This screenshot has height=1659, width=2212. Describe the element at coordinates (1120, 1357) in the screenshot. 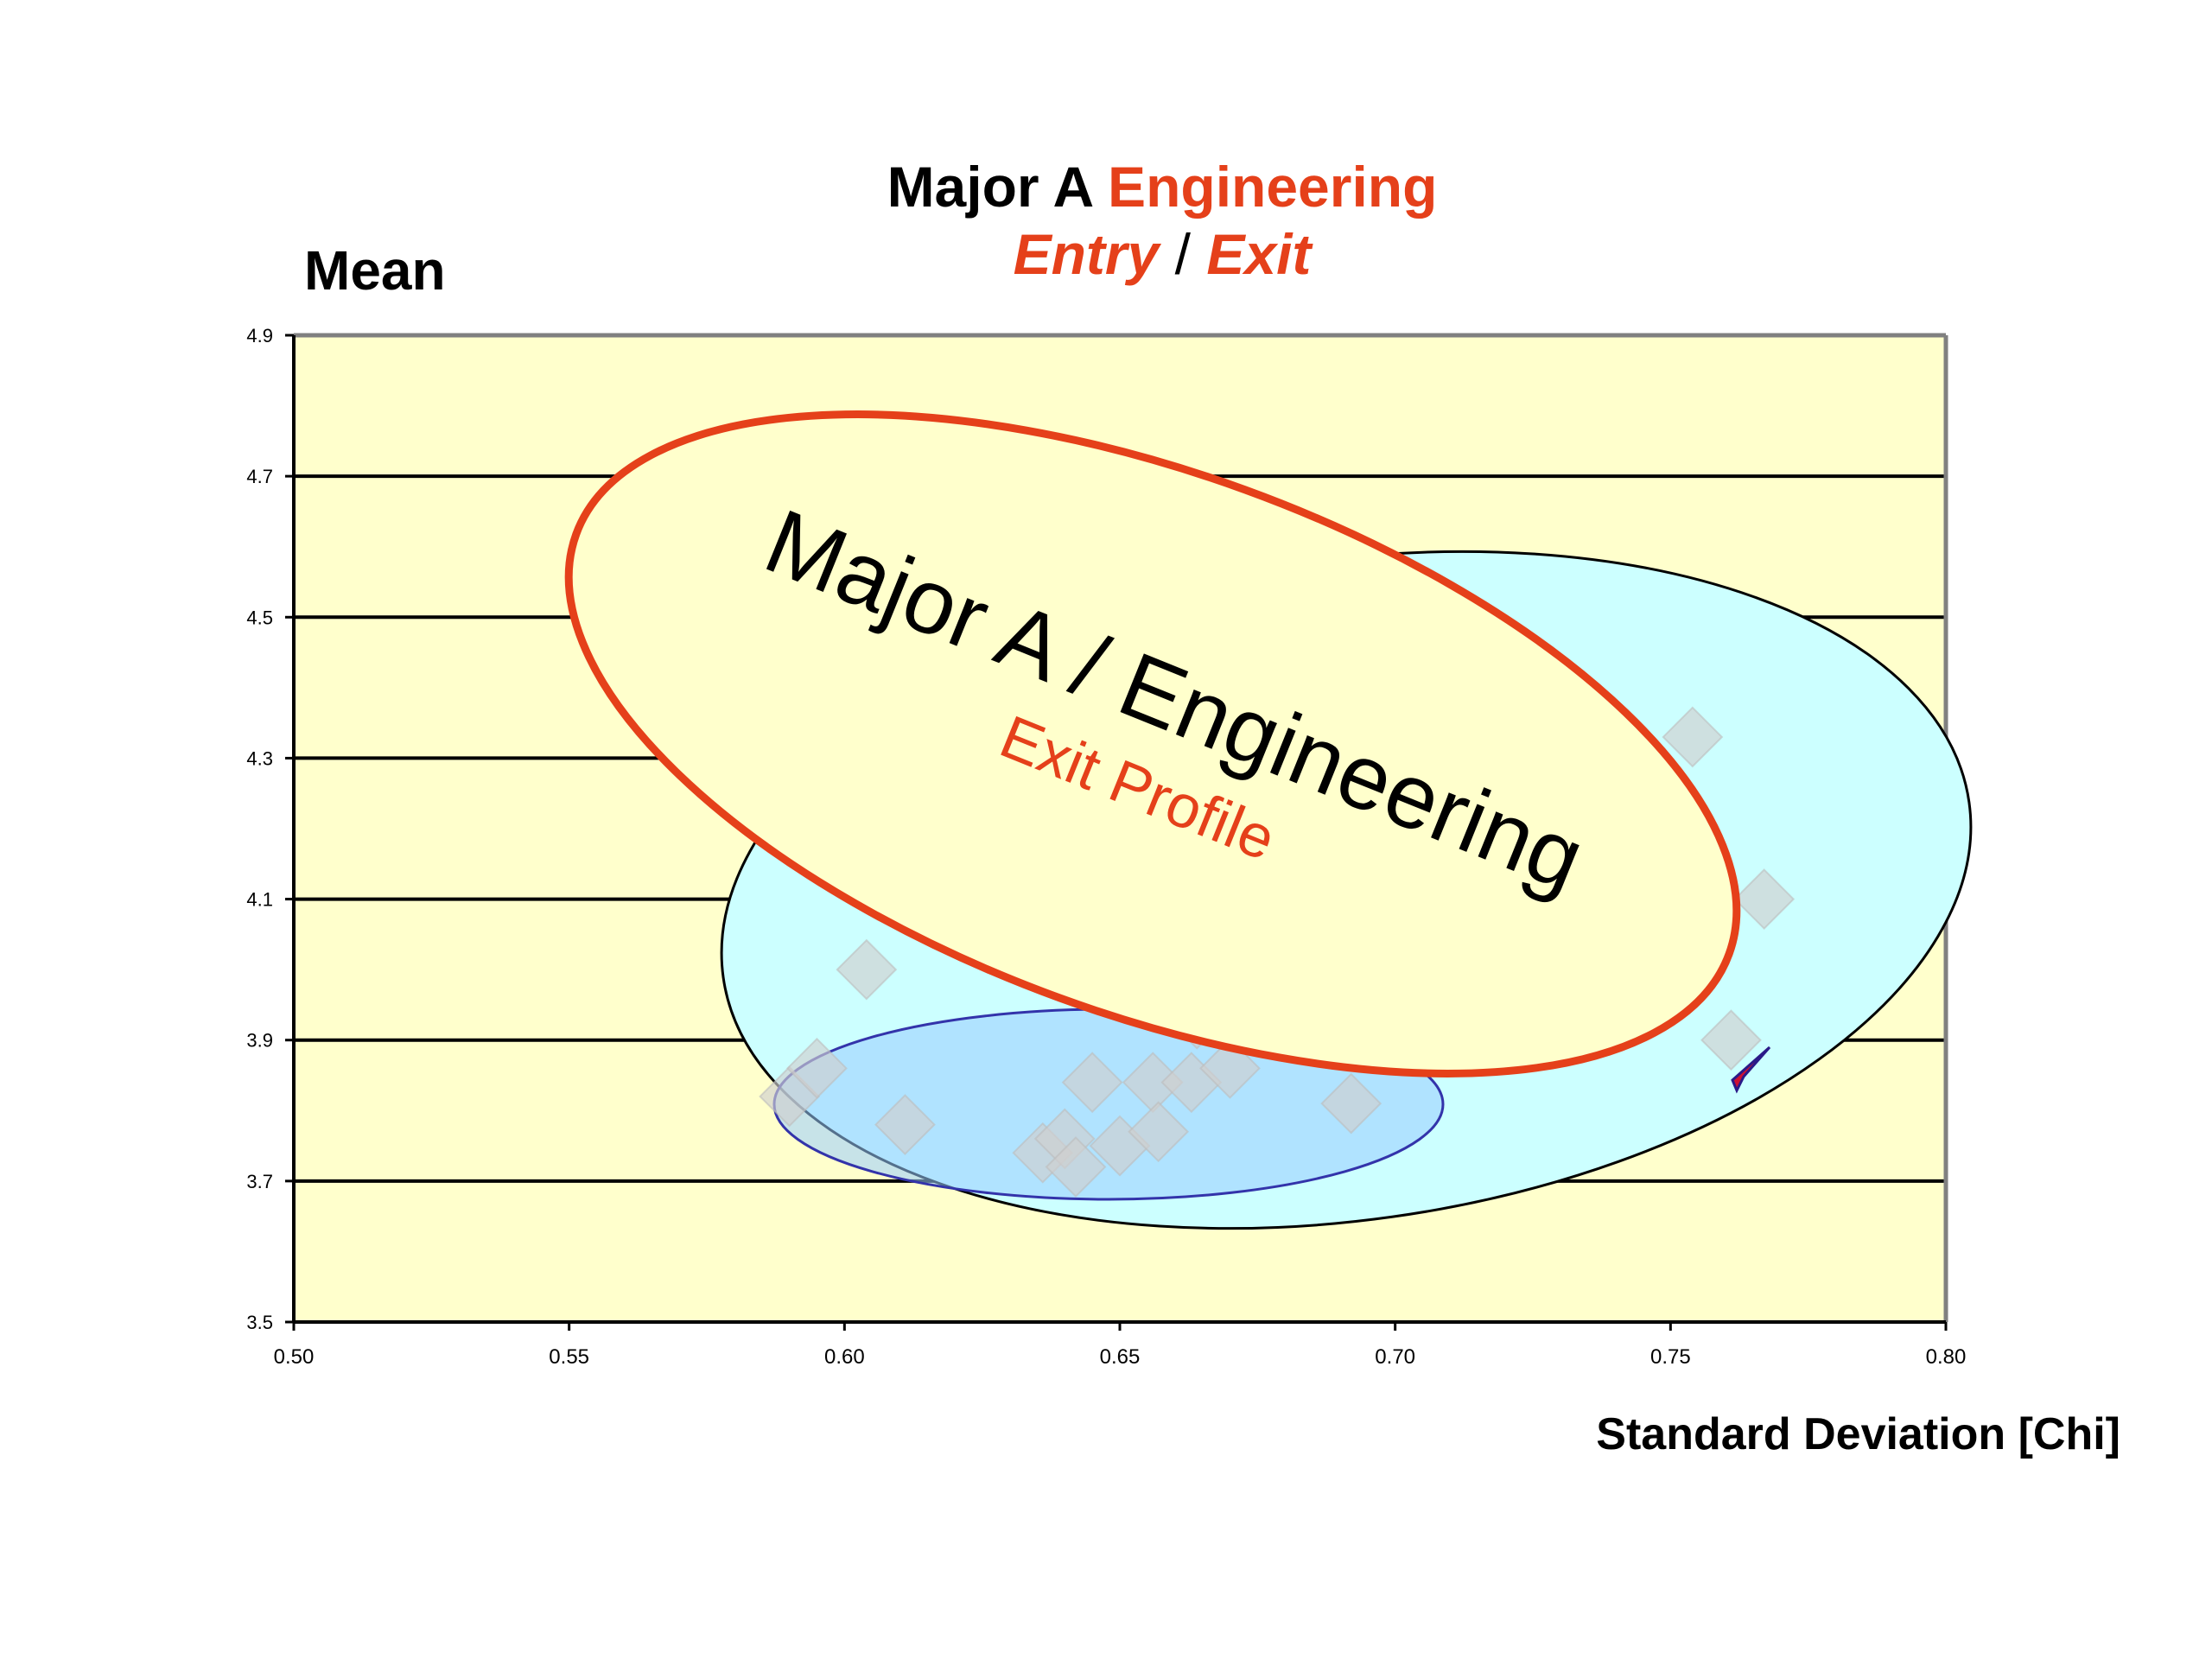

I see `x-tick-label: 0.65` at that location.